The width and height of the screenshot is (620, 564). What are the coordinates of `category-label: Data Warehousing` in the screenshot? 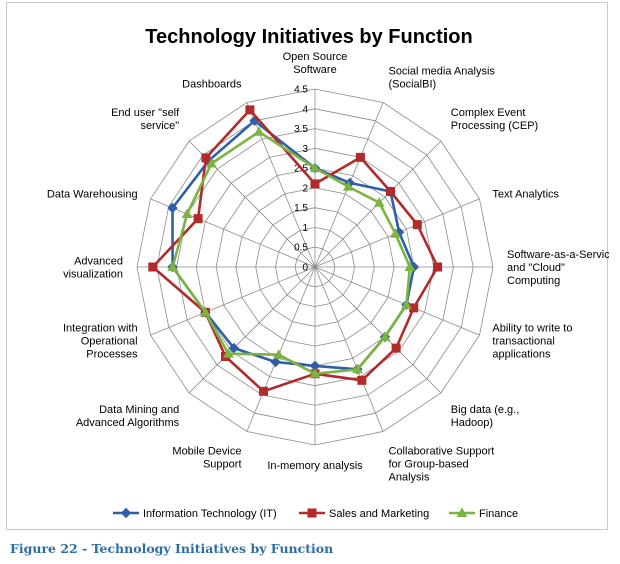 It's located at (92, 195).